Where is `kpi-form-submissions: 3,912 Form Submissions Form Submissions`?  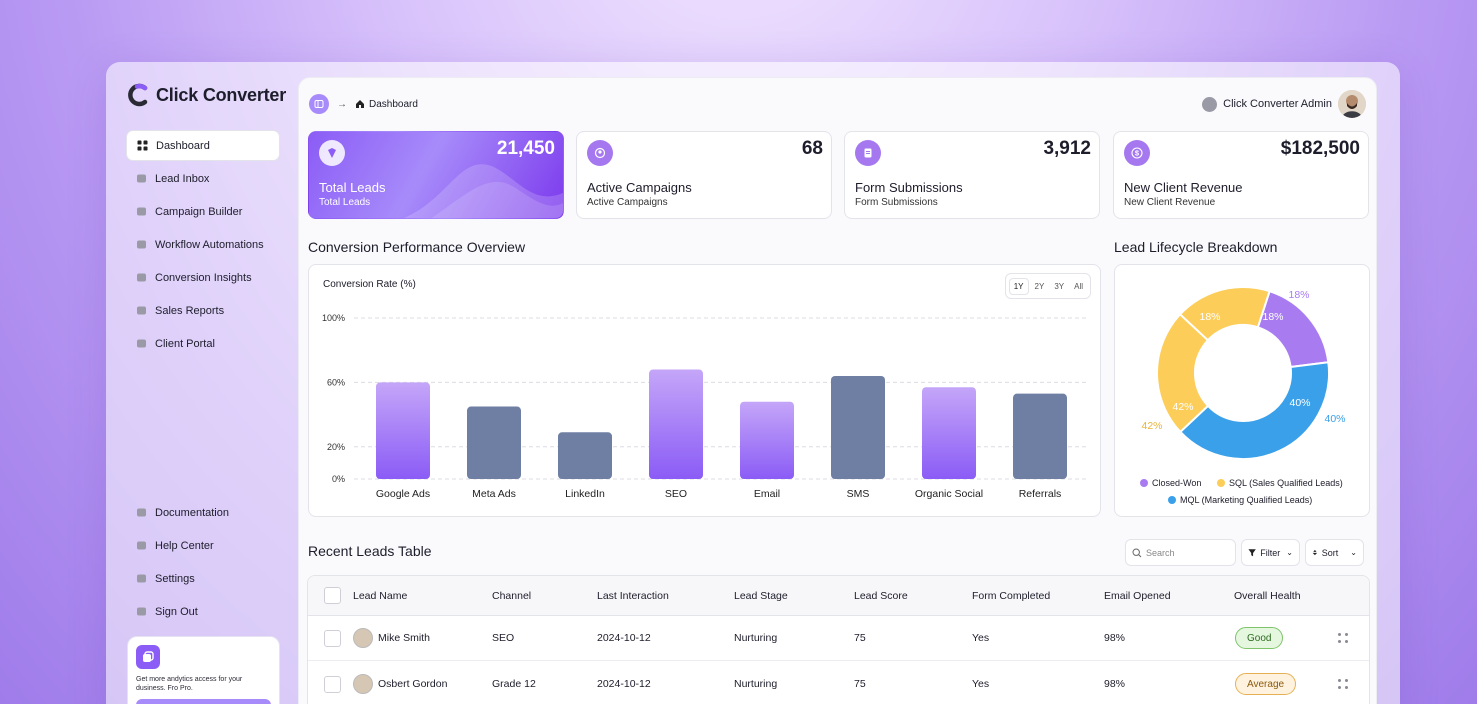
kpi-form-submissions: 3,912 Form Submissions Form Submissions is located at coordinates (972, 175).